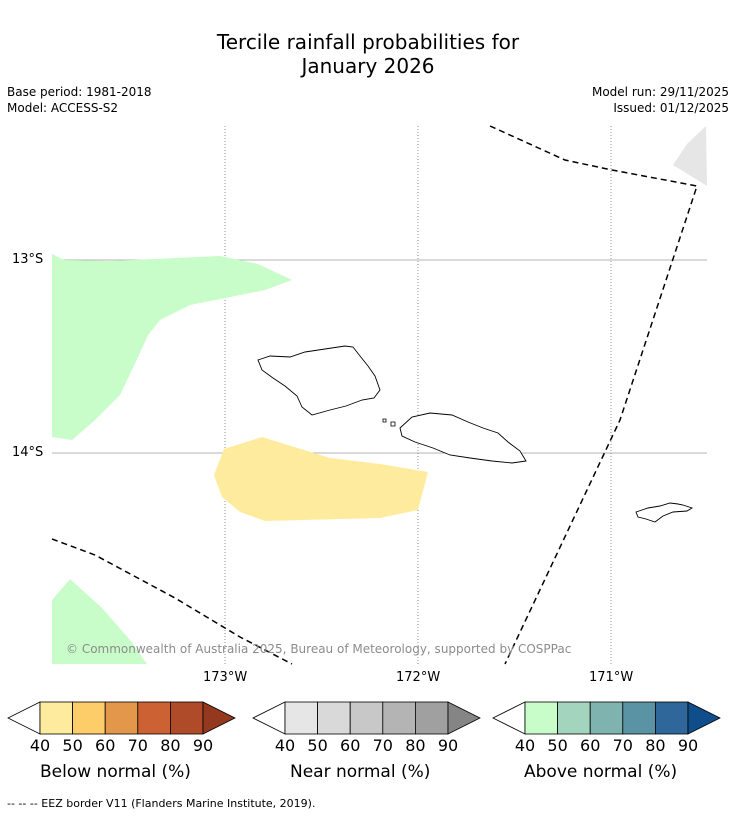 This screenshot has height=816, width=736. What do you see at coordinates (285, 745) in the screenshot?
I see `colorbar-near-tick-40: 40` at bounding box center [285, 745].